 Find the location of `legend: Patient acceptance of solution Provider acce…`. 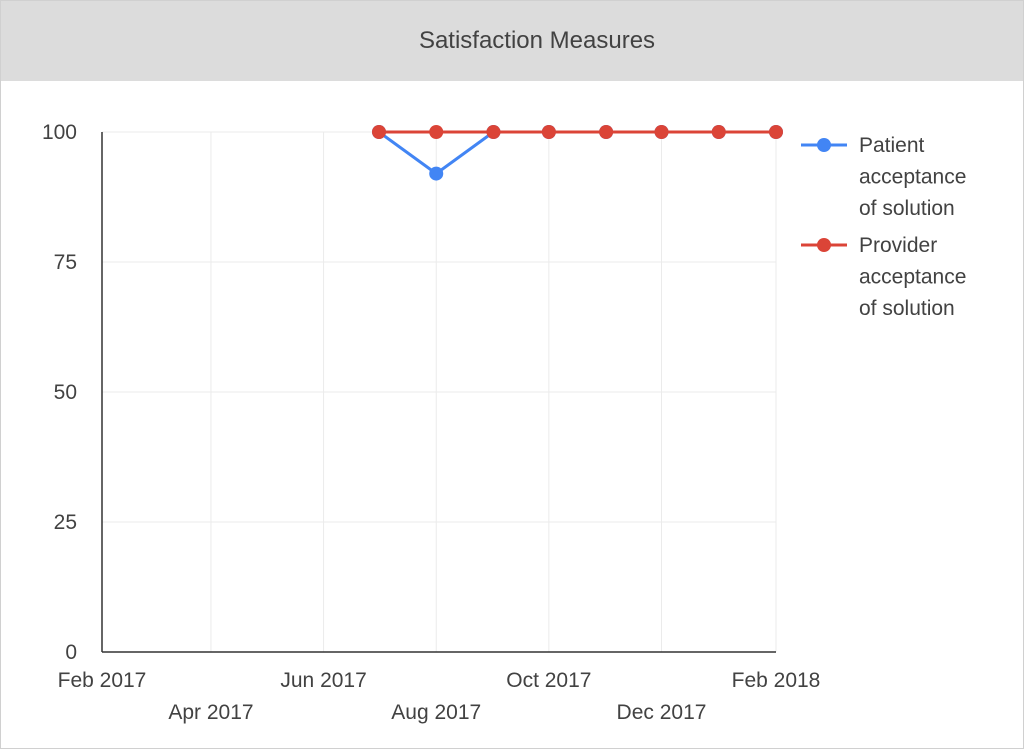

legend: Patient acceptance of solution Provider acce… is located at coordinates (883, 227).